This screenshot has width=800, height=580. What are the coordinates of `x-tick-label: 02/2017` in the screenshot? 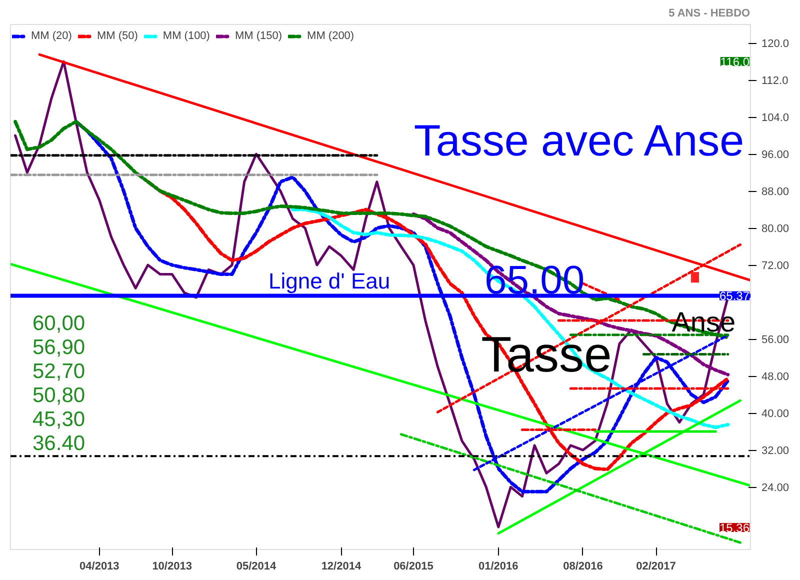 It's located at (656, 566).